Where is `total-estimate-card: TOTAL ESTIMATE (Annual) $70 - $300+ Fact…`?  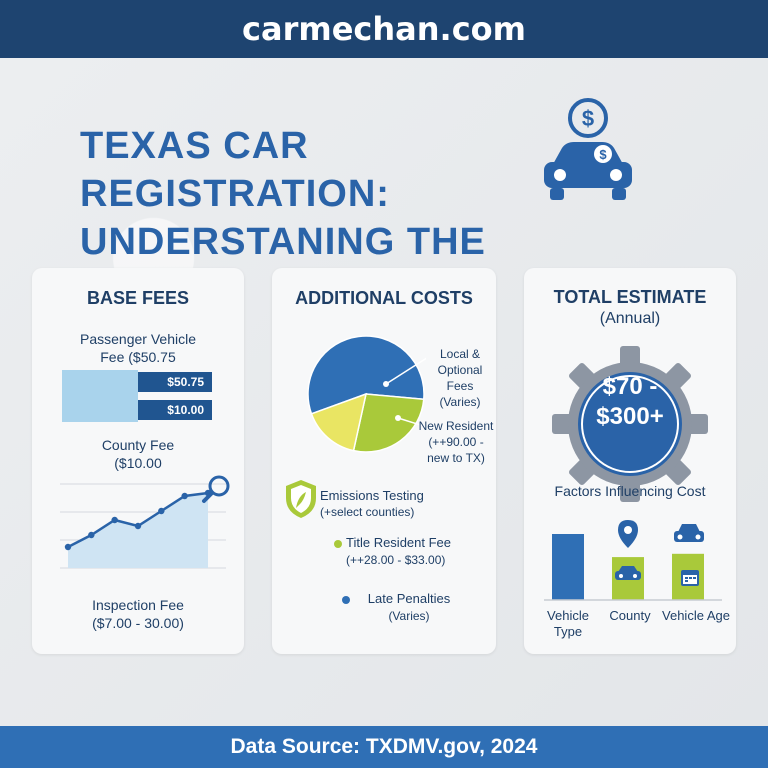 total-estimate-card: TOTAL ESTIMATE (Annual) $70 - $300+ Fact… is located at coordinates (630, 461).